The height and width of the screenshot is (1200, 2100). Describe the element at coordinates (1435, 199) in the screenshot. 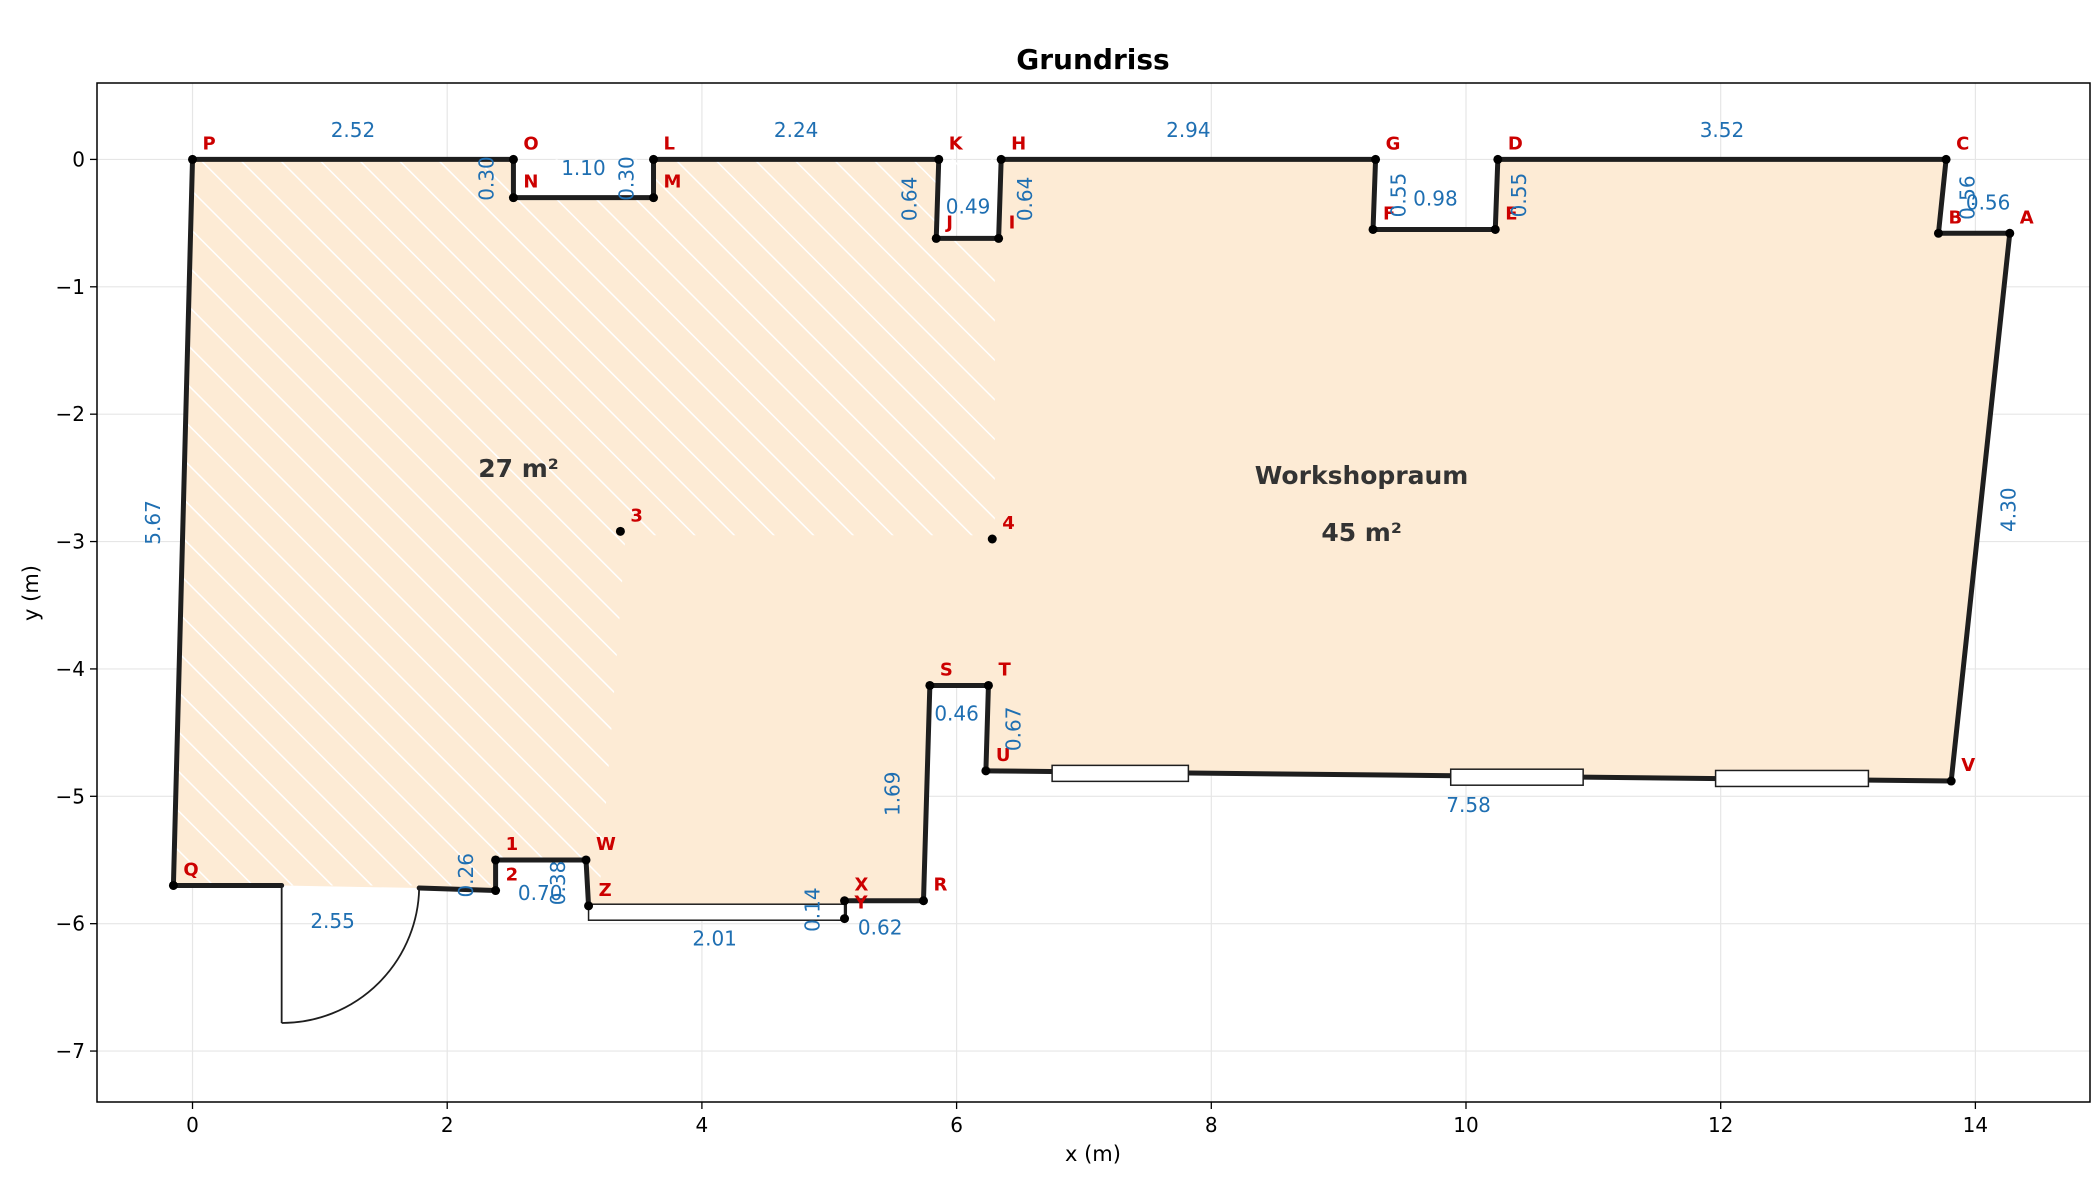

I see `dimension-label: 0.98` at that location.